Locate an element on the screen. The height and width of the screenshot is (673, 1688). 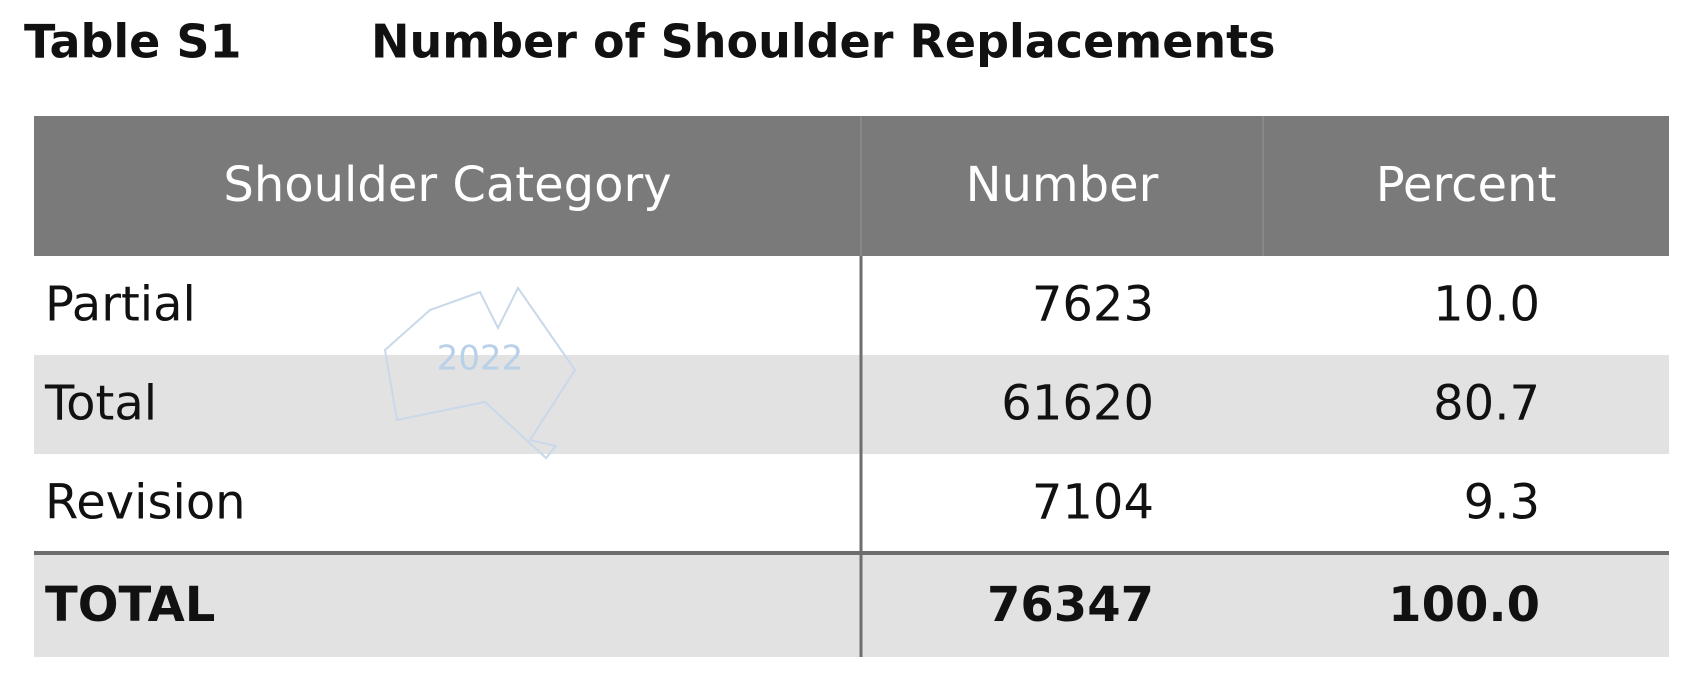
cell: Total is located at coordinates (100, 404).